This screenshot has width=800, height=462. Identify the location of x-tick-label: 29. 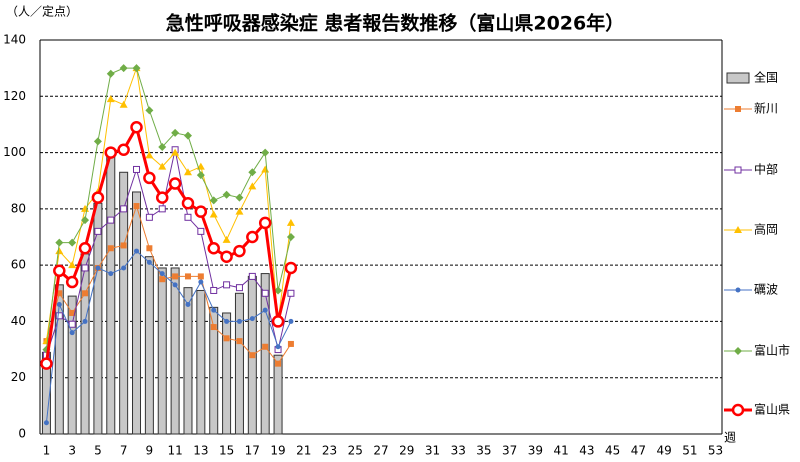
(406, 451).